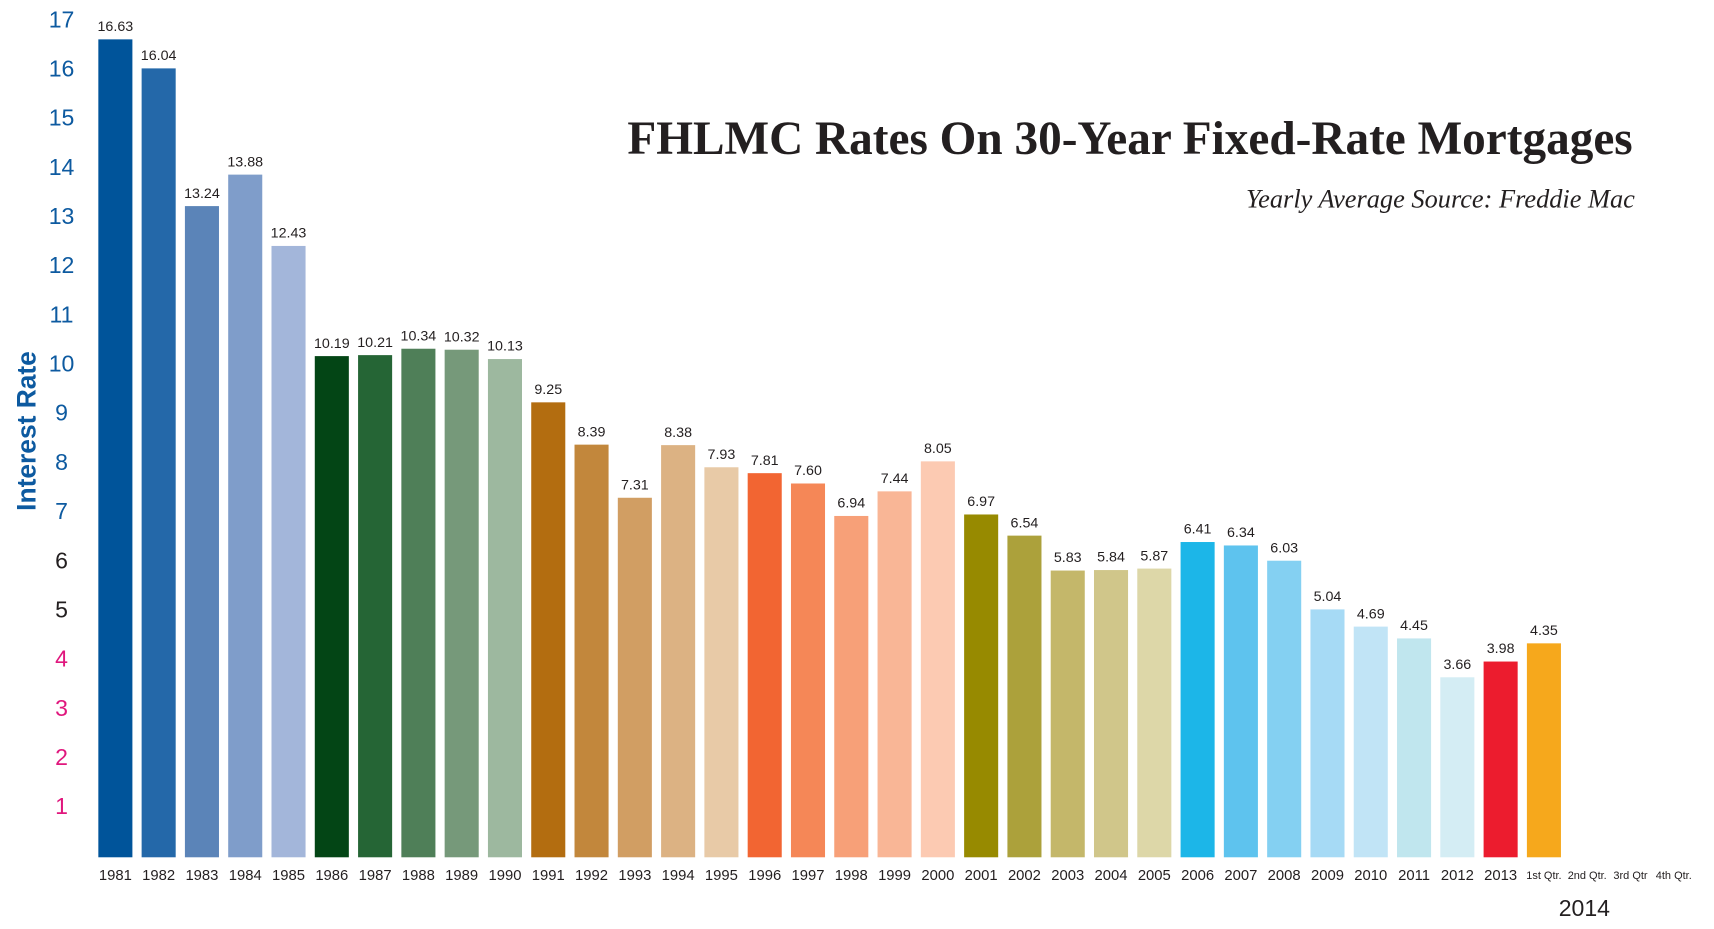 This screenshot has height=929, width=1714. I want to click on y-tick-label: 8, so click(61, 462).